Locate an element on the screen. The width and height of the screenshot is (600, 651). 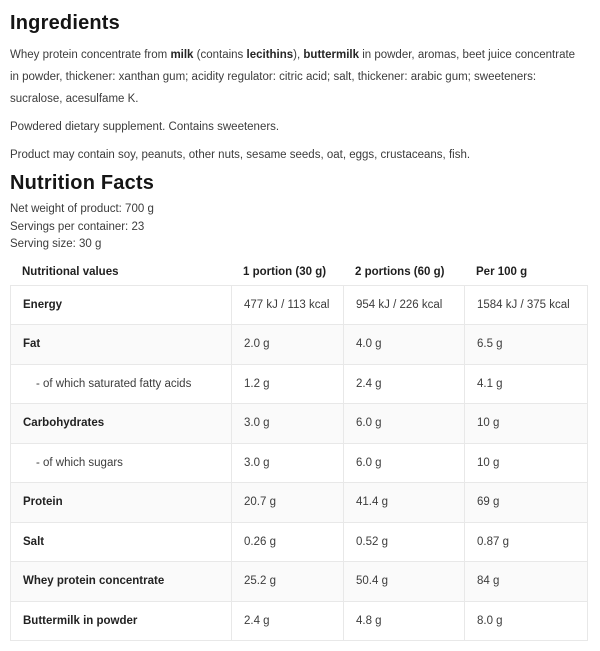
row-label: Protein is located at coordinates (121, 502).